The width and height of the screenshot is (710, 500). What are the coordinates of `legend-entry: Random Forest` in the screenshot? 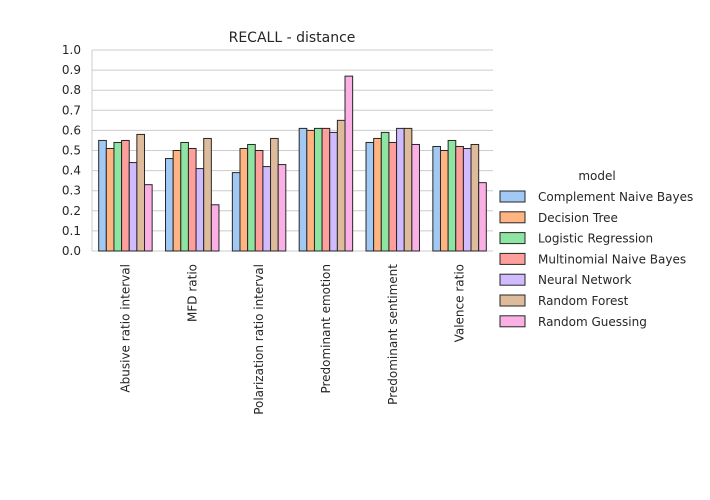 It's located at (583, 301).